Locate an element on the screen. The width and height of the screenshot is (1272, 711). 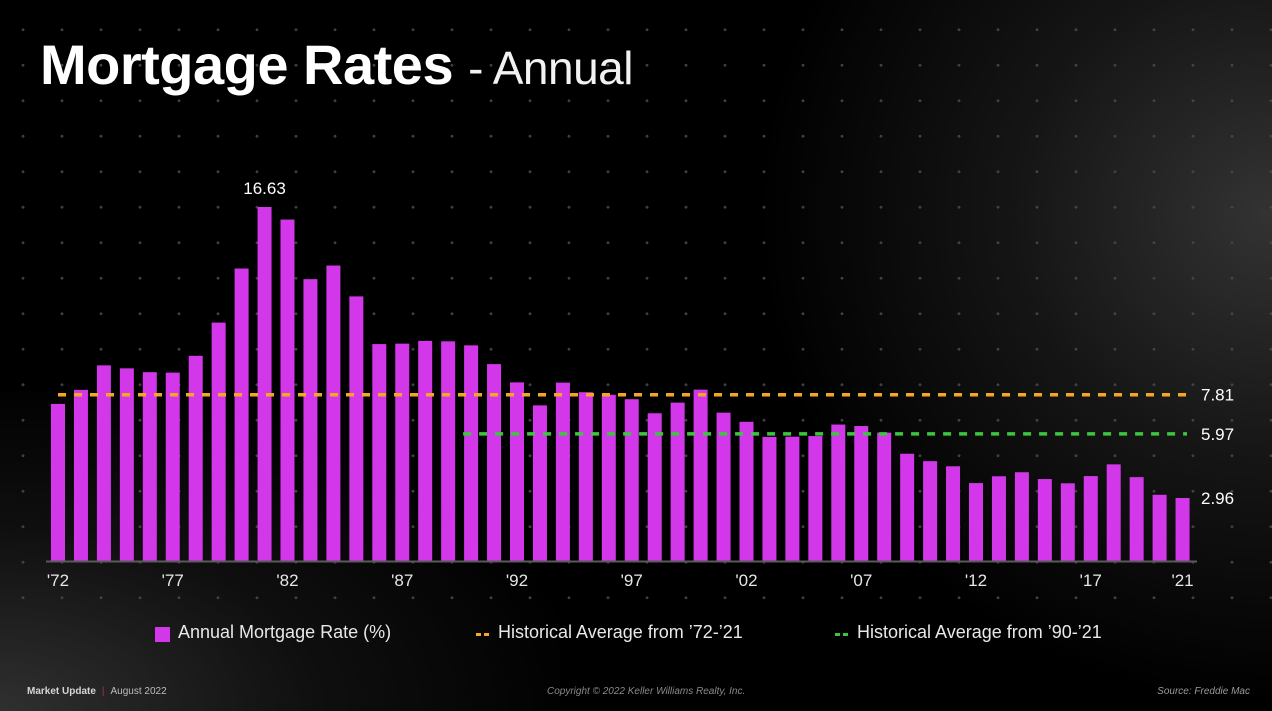
bar-1995 is located at coordinates (585, 476).